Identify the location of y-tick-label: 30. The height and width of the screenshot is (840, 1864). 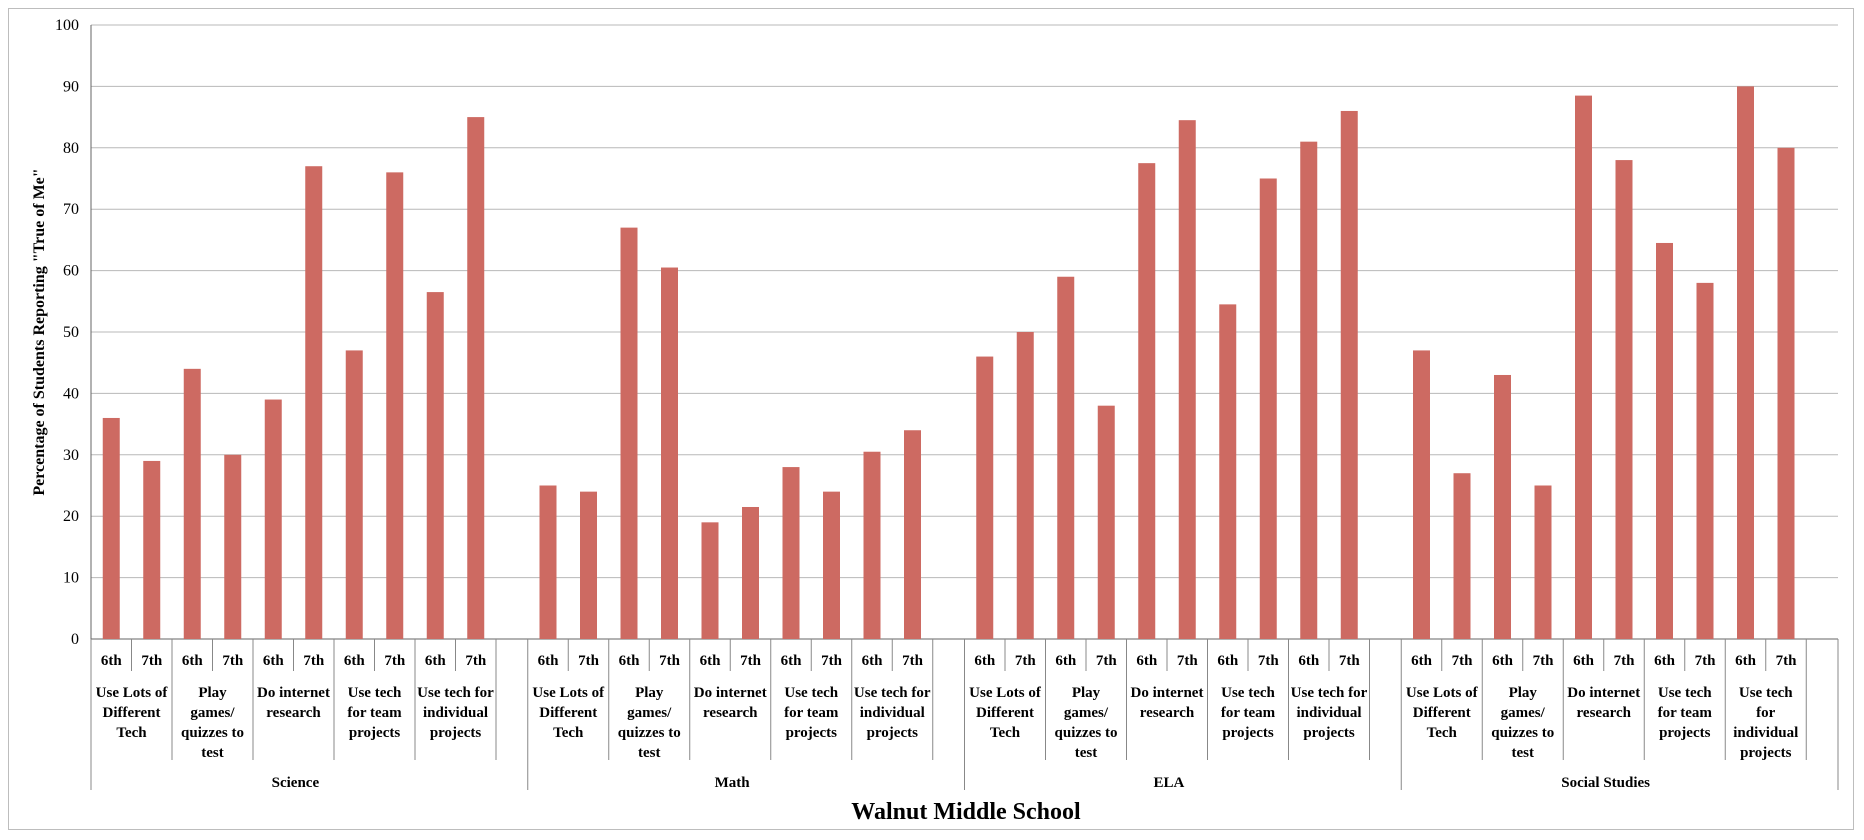
(71, 455).